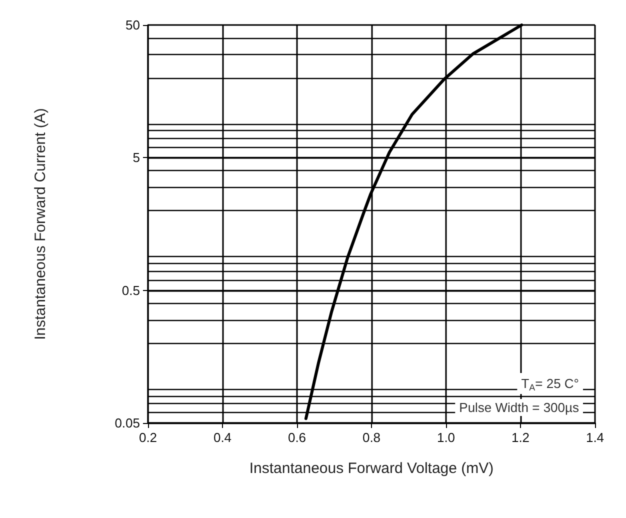 This screenshot has width=626, height=518. What do you see at coordinates (148, 437) in the screenshot?
I see `x-tick-label: 0.2` at bounding box center [148, 437].